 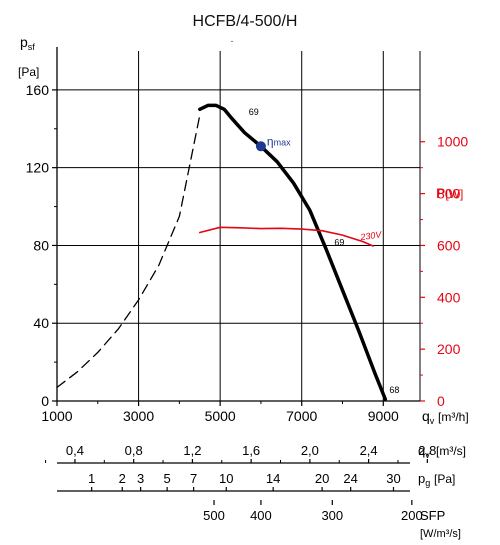 What do you see at coordinates (428, 417) in the screenshot?
I see `x-axis-label: qv` at bounding box center [428, 417].